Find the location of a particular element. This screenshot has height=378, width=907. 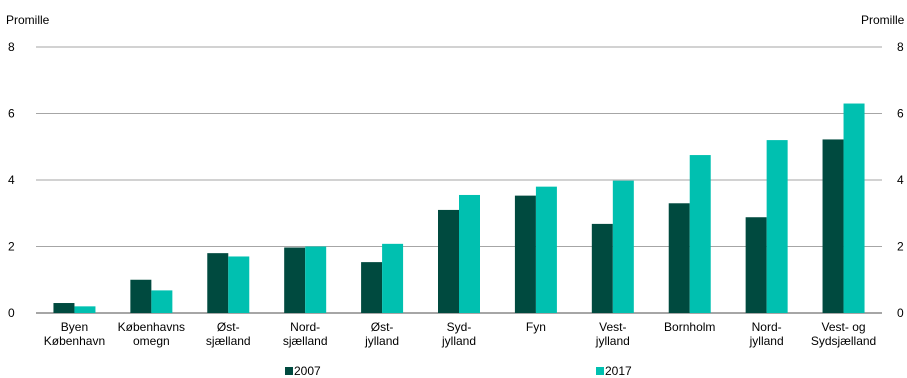

category-label: Nord-sjælland is located at coordinates (305, 334).